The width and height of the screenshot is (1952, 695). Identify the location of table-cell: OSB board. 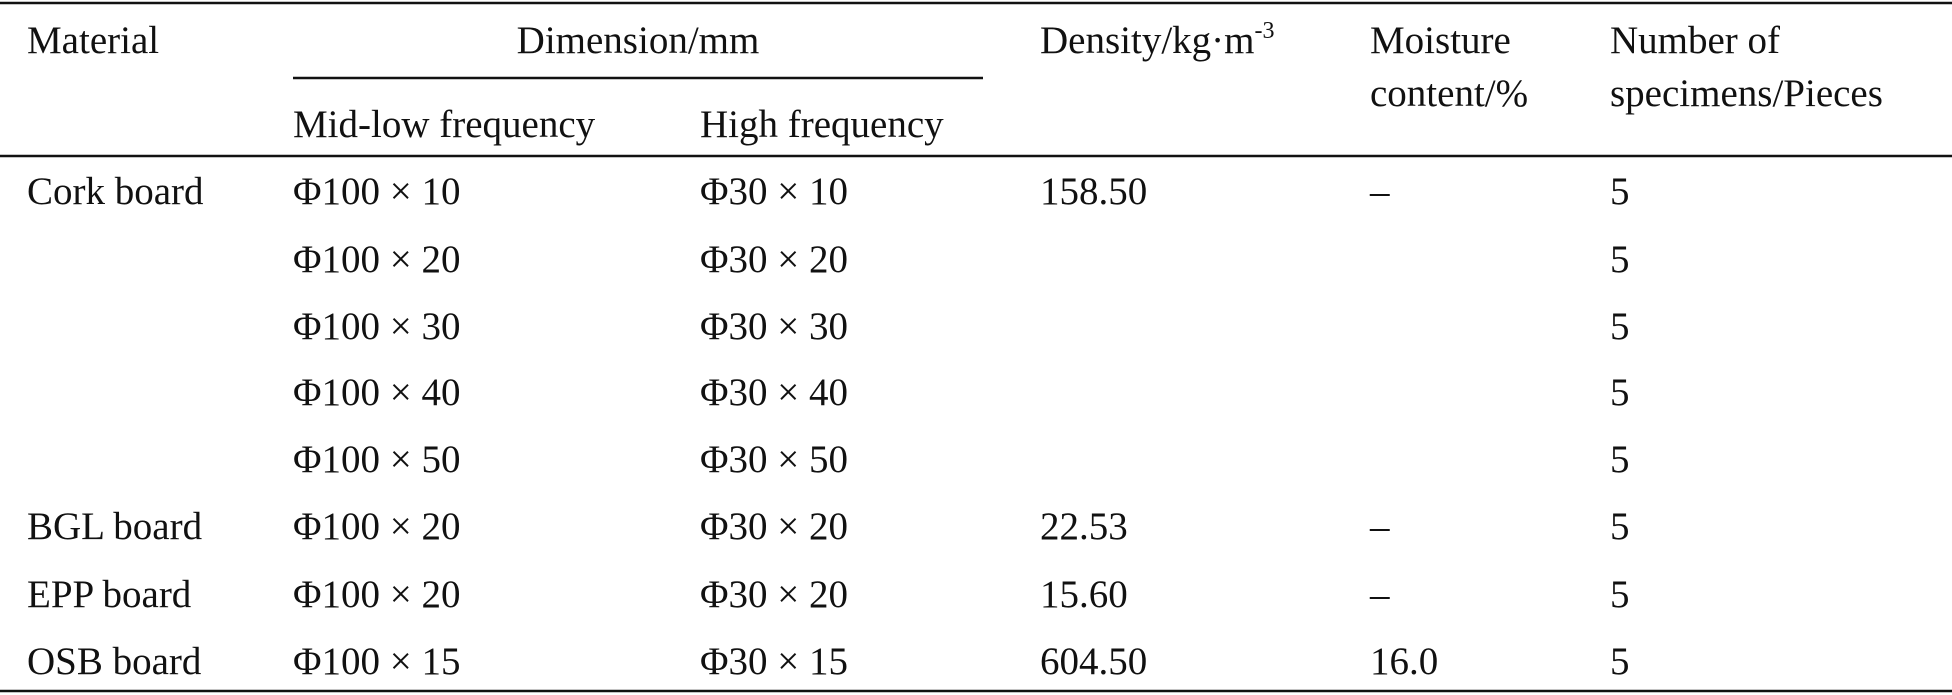
(114, 661).